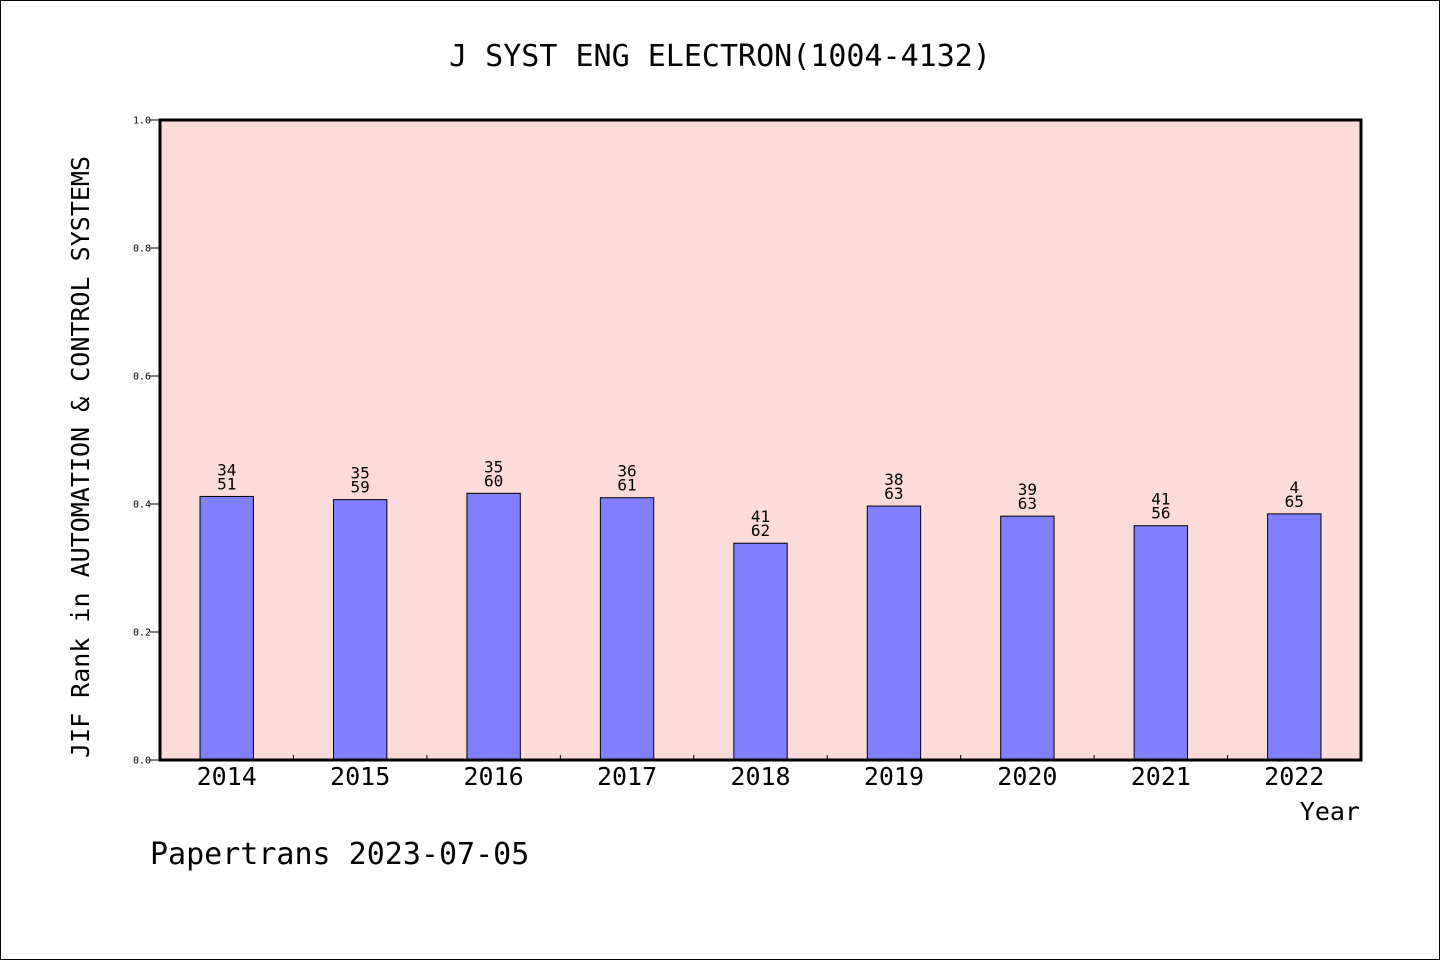 Image resolution: width=1440 pixels, height=960 pixels. I want to click on x-axis: 2014 2015 2016 2017 2018 2019 2020 2021 2022, so click(760, 773).